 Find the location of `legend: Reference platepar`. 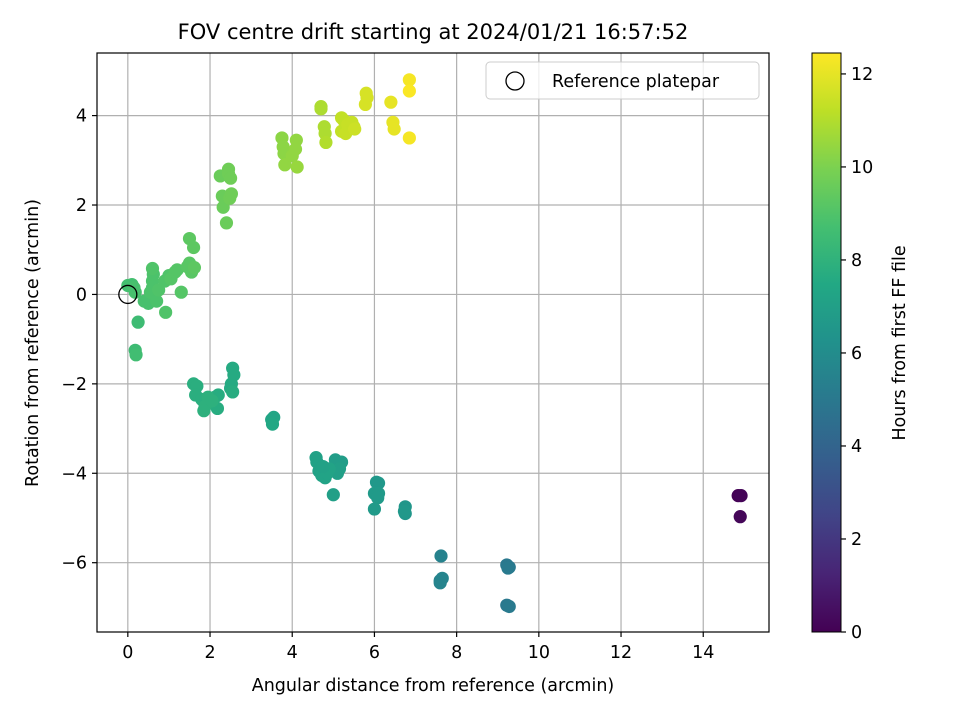

legend: Reference platepar is located at coordinates (622, 80).